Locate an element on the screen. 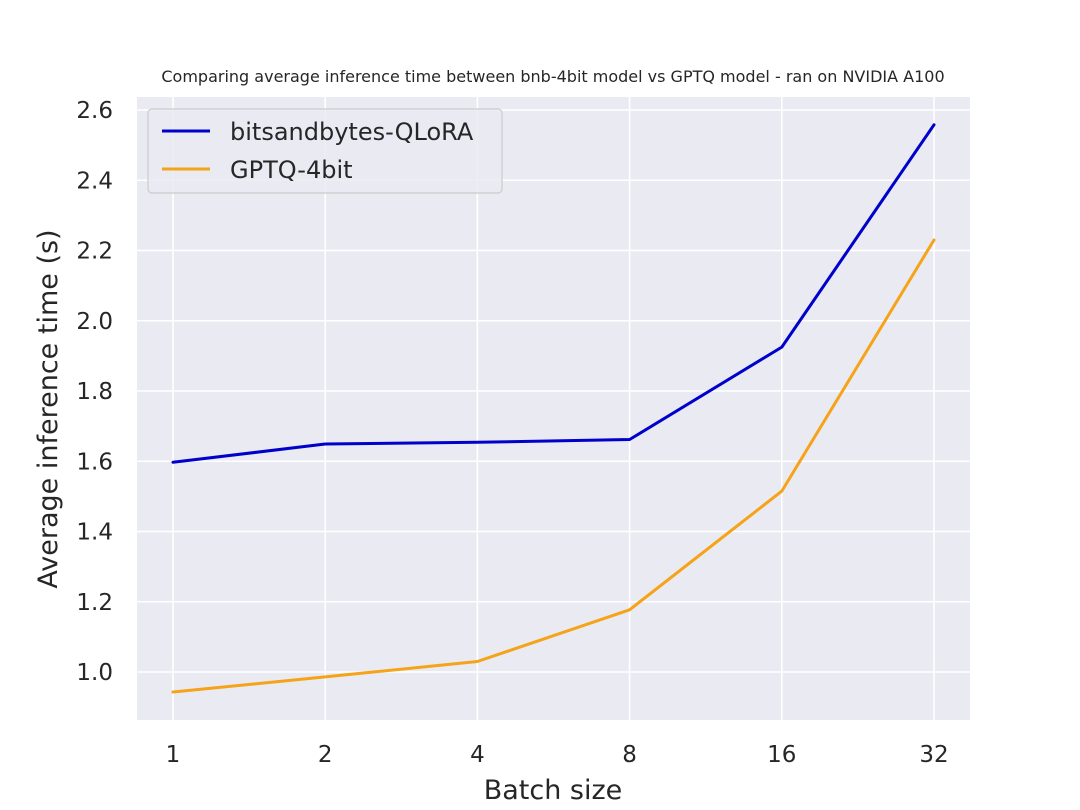  y-tick-label: 1.2 is located at coordinates (94, 603).